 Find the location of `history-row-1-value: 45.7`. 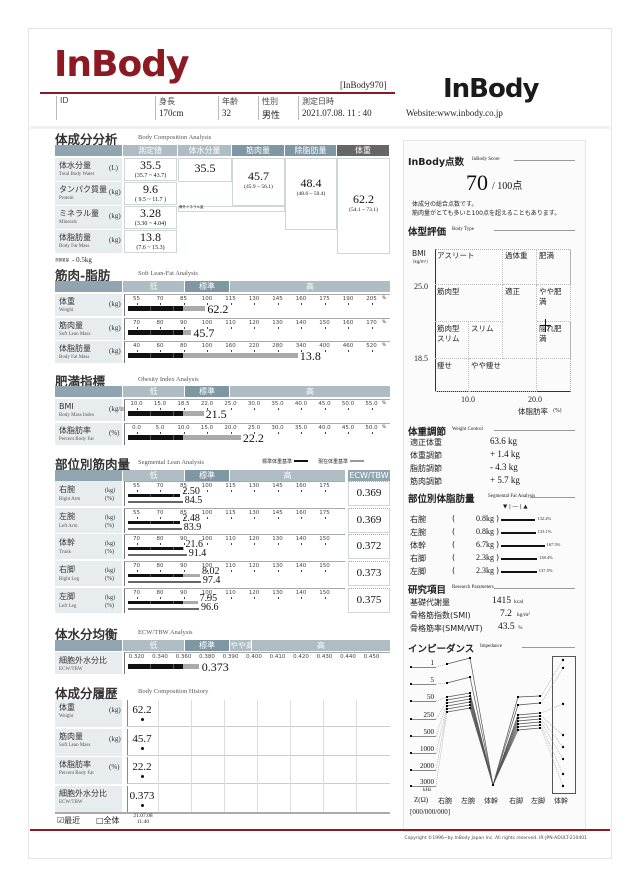

history-row-1-value: 45.7 is located at coordinates (142, 738).